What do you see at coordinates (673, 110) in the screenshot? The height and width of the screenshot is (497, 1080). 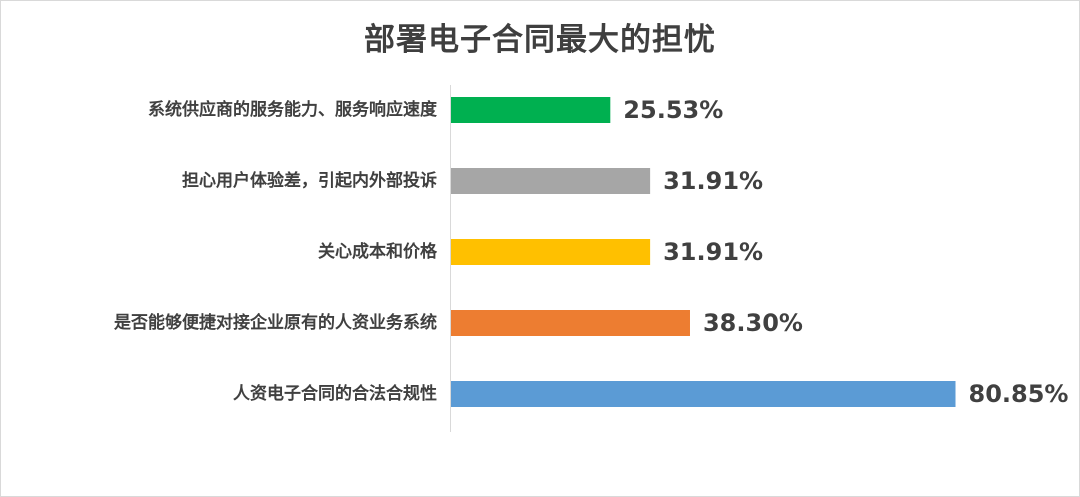 I see `data-label: 25.53%` at bounding box center [673, 110].